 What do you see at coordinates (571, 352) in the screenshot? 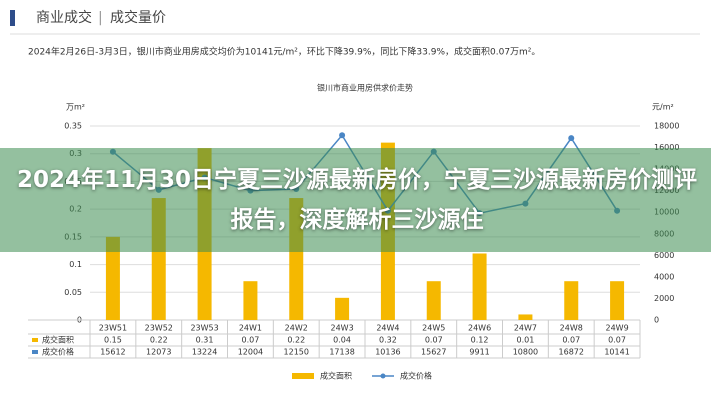
I see `table-value: 16872` at bounding box center [571, 352].